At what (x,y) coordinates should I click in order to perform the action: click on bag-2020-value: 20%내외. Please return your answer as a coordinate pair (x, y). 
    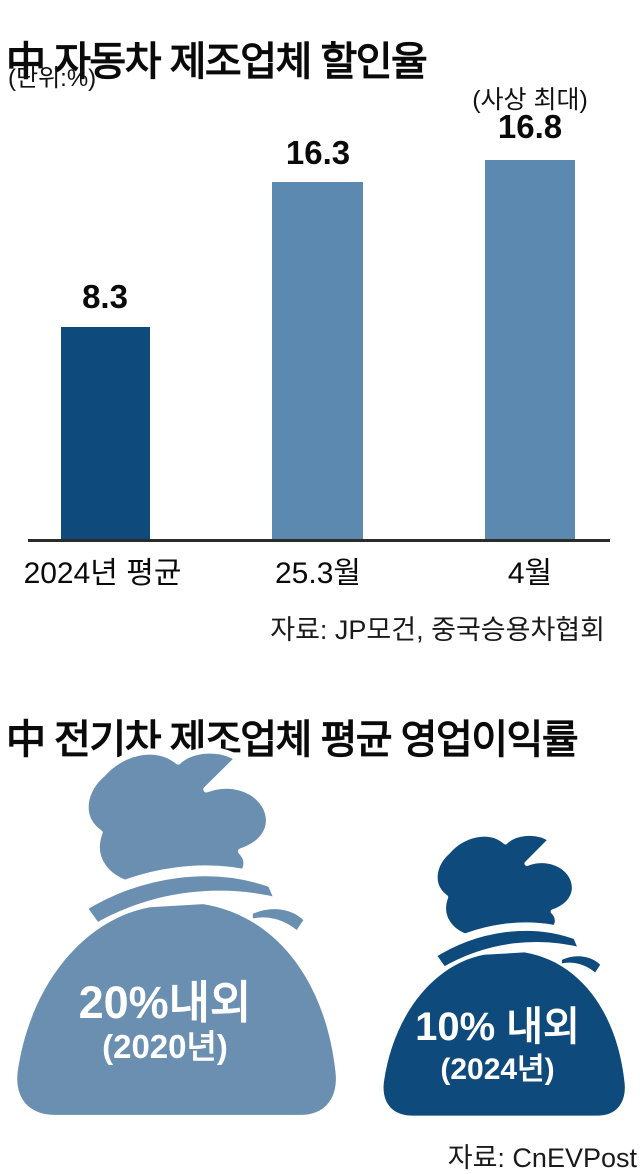
    Looking at the image, I should click on (165, 1002).